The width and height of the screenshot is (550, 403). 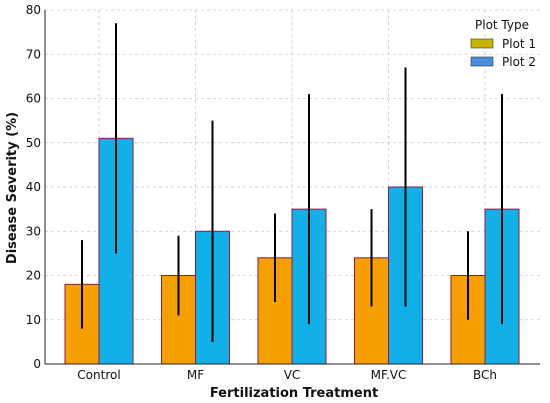 I want to click on legend: Plot Type Plot 1 Plot 2, so click(x=503, y=43).